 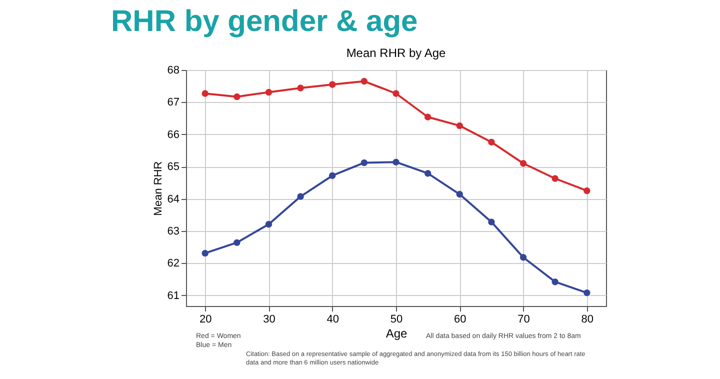 I want to click on x-axis-title: Age, so click(x=397, y=333).